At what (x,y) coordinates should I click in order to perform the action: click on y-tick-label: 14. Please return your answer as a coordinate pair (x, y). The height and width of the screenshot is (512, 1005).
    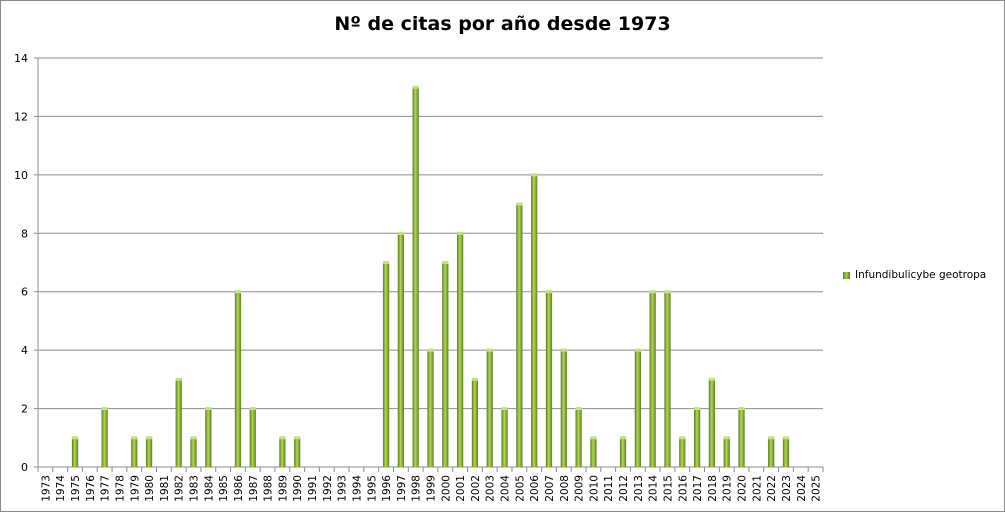
    Looking at the image, I should click on (21, 58).